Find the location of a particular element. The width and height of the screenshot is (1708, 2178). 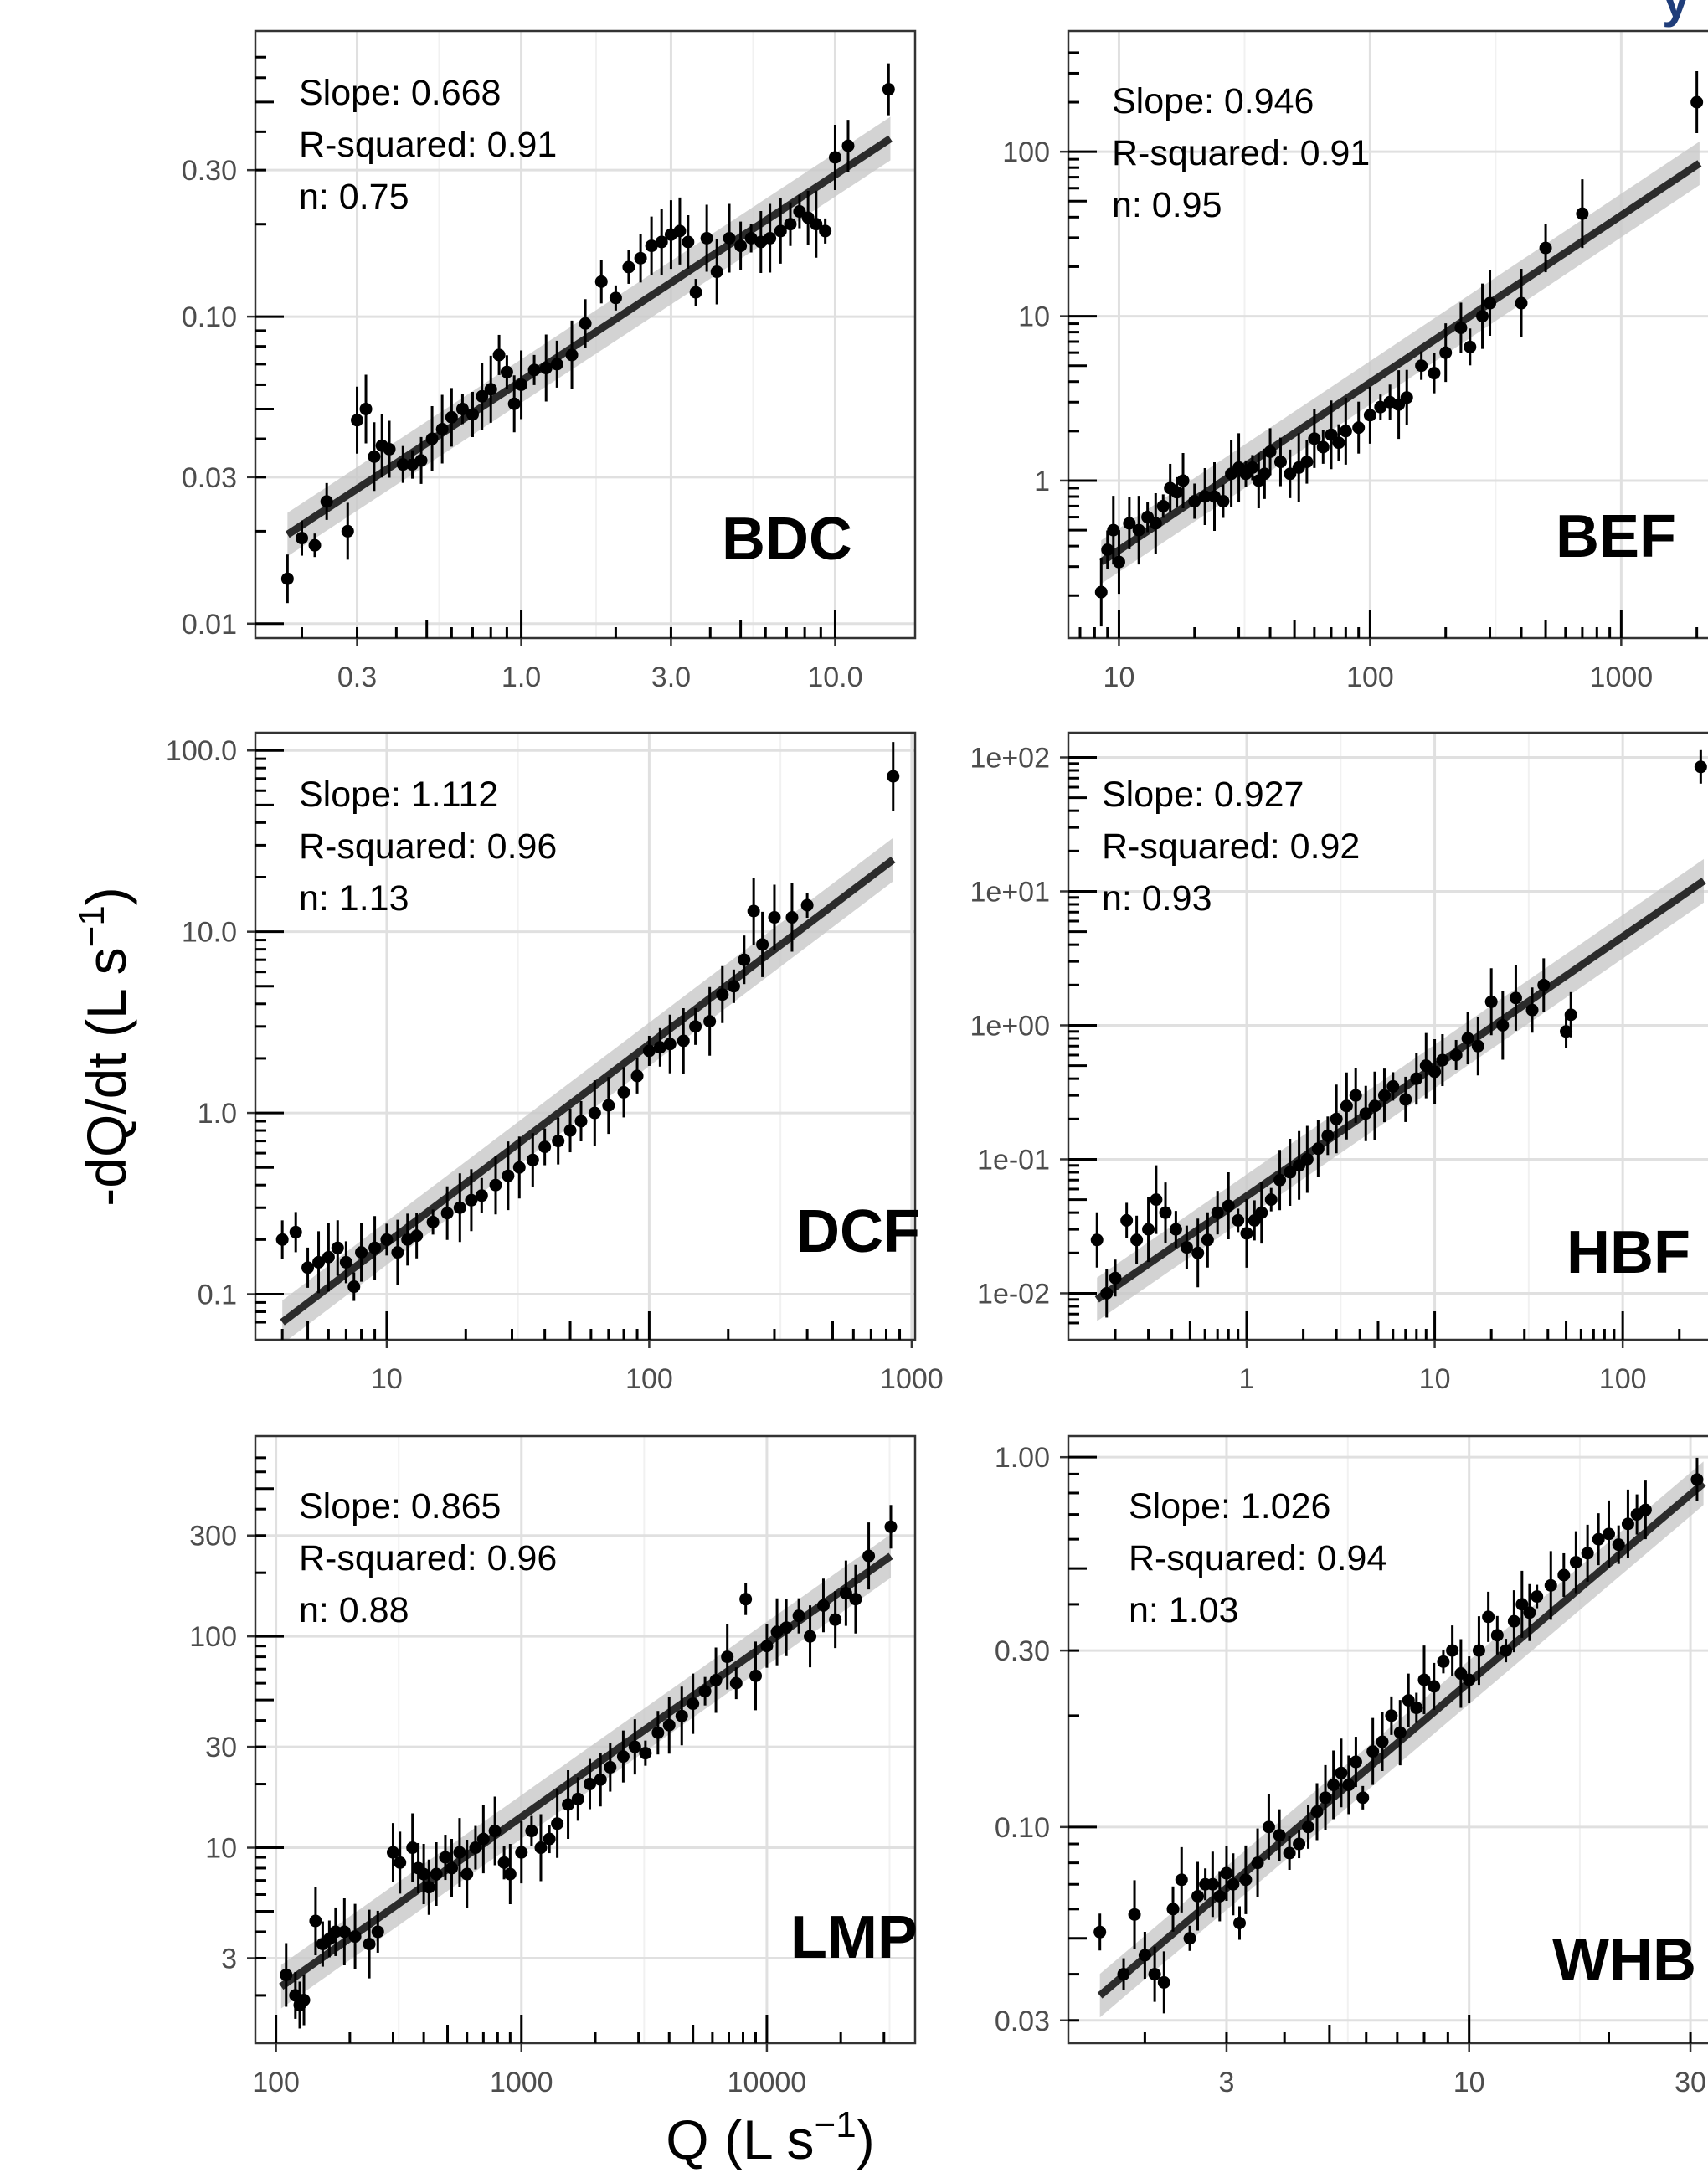

y-tick-label: 100.0 is located at coordinates (201, 751).